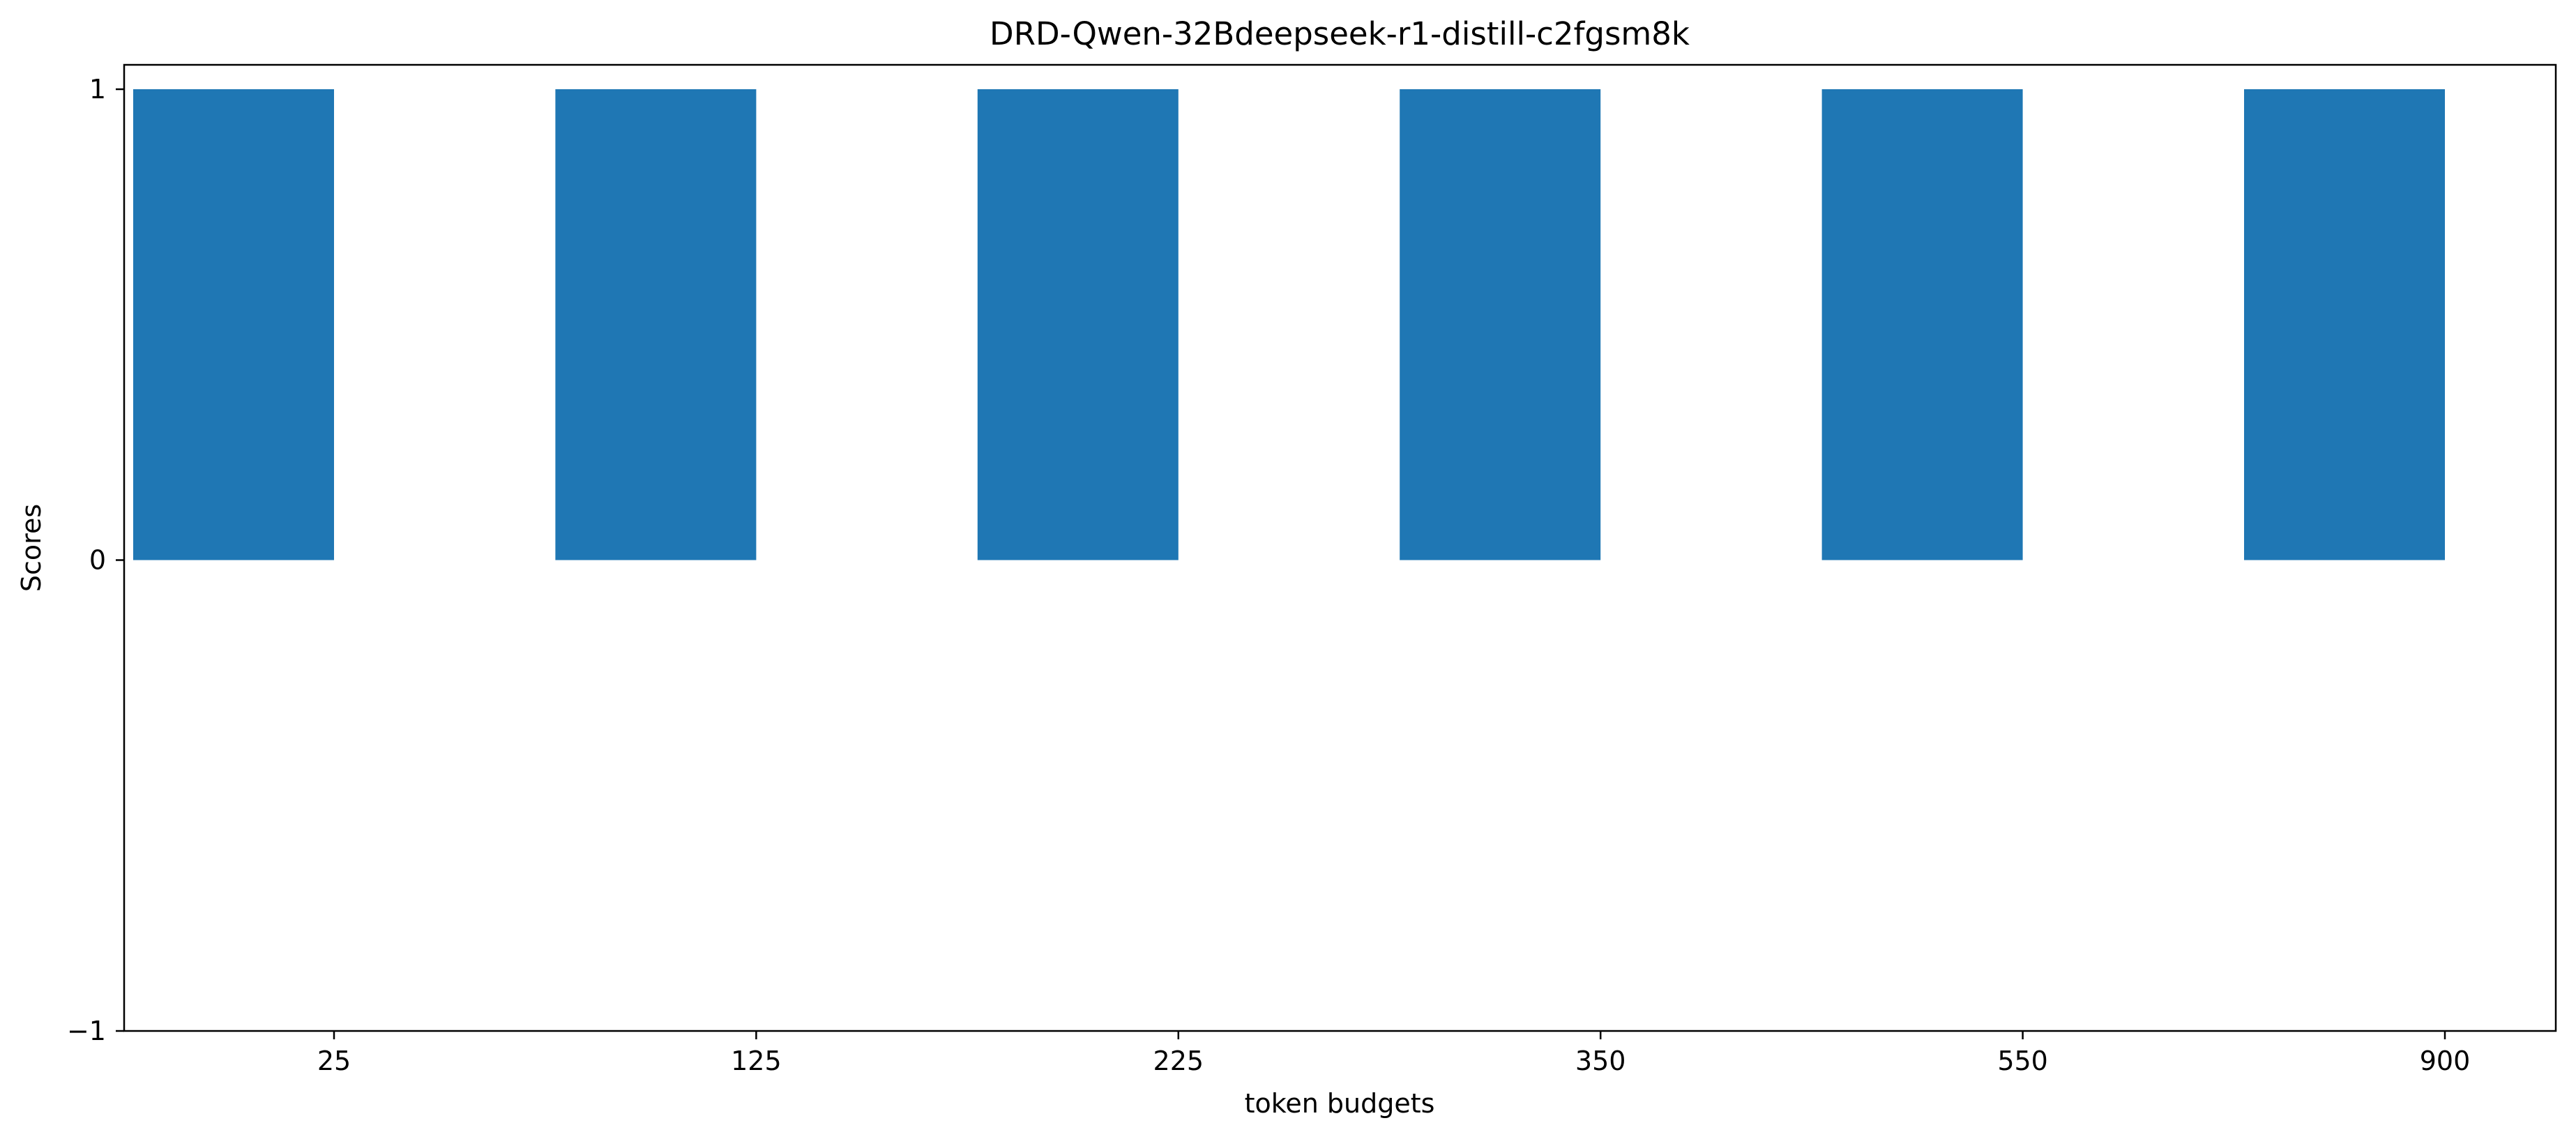  I want to click on x-tick-label-900: 900, so click(2445, 1061).